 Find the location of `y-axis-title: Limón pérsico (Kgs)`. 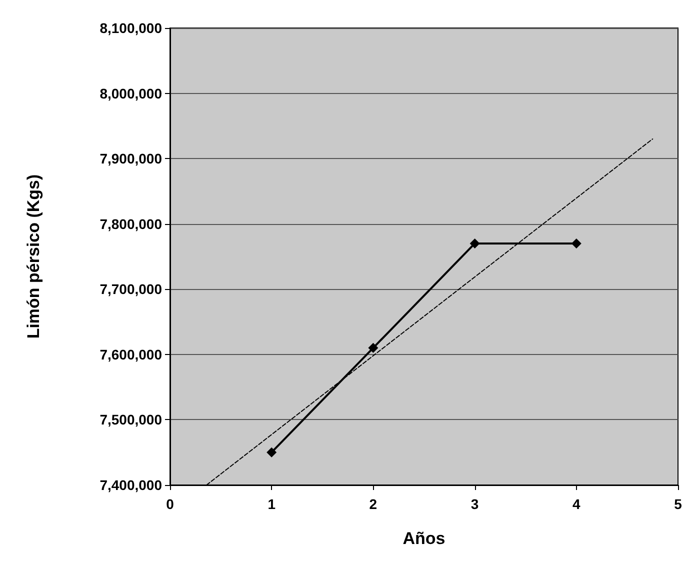

y-axis-title: Limón pérsico (Kgs) is located at coordinates (33, 256).